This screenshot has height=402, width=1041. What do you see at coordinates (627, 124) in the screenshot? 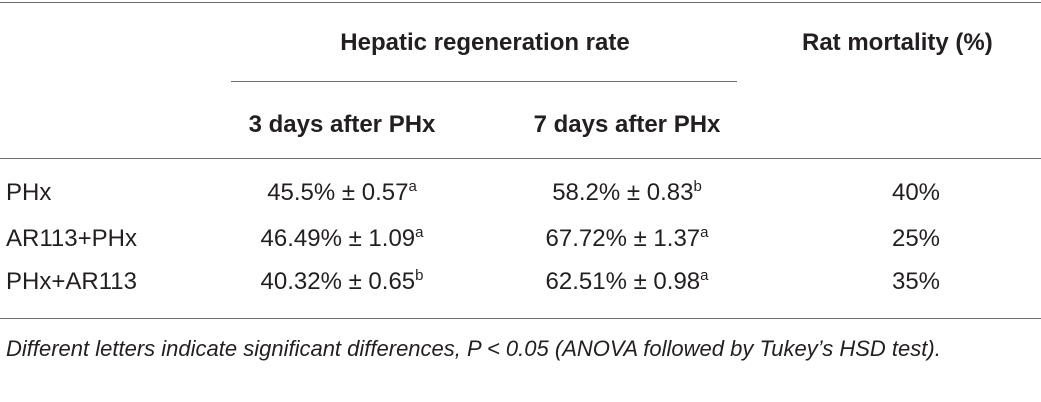
I see `header-7-days-after-phx: 7 days after PHx` at bounding box center [627, 124].